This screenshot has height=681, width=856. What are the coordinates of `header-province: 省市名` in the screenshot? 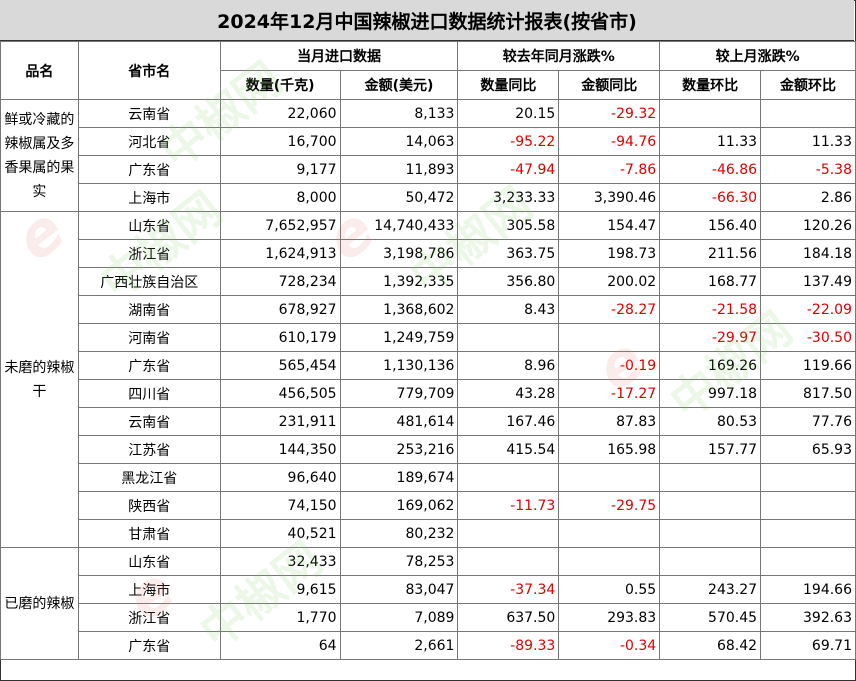 It's located at (149, 70).